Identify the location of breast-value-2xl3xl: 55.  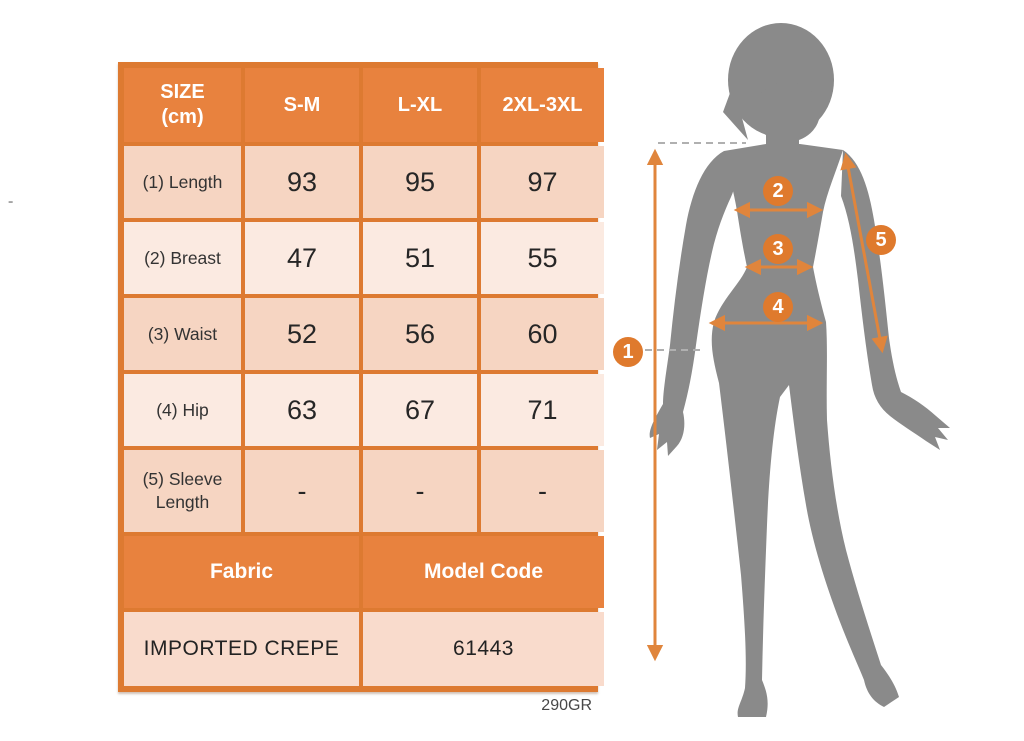
(542, 258).